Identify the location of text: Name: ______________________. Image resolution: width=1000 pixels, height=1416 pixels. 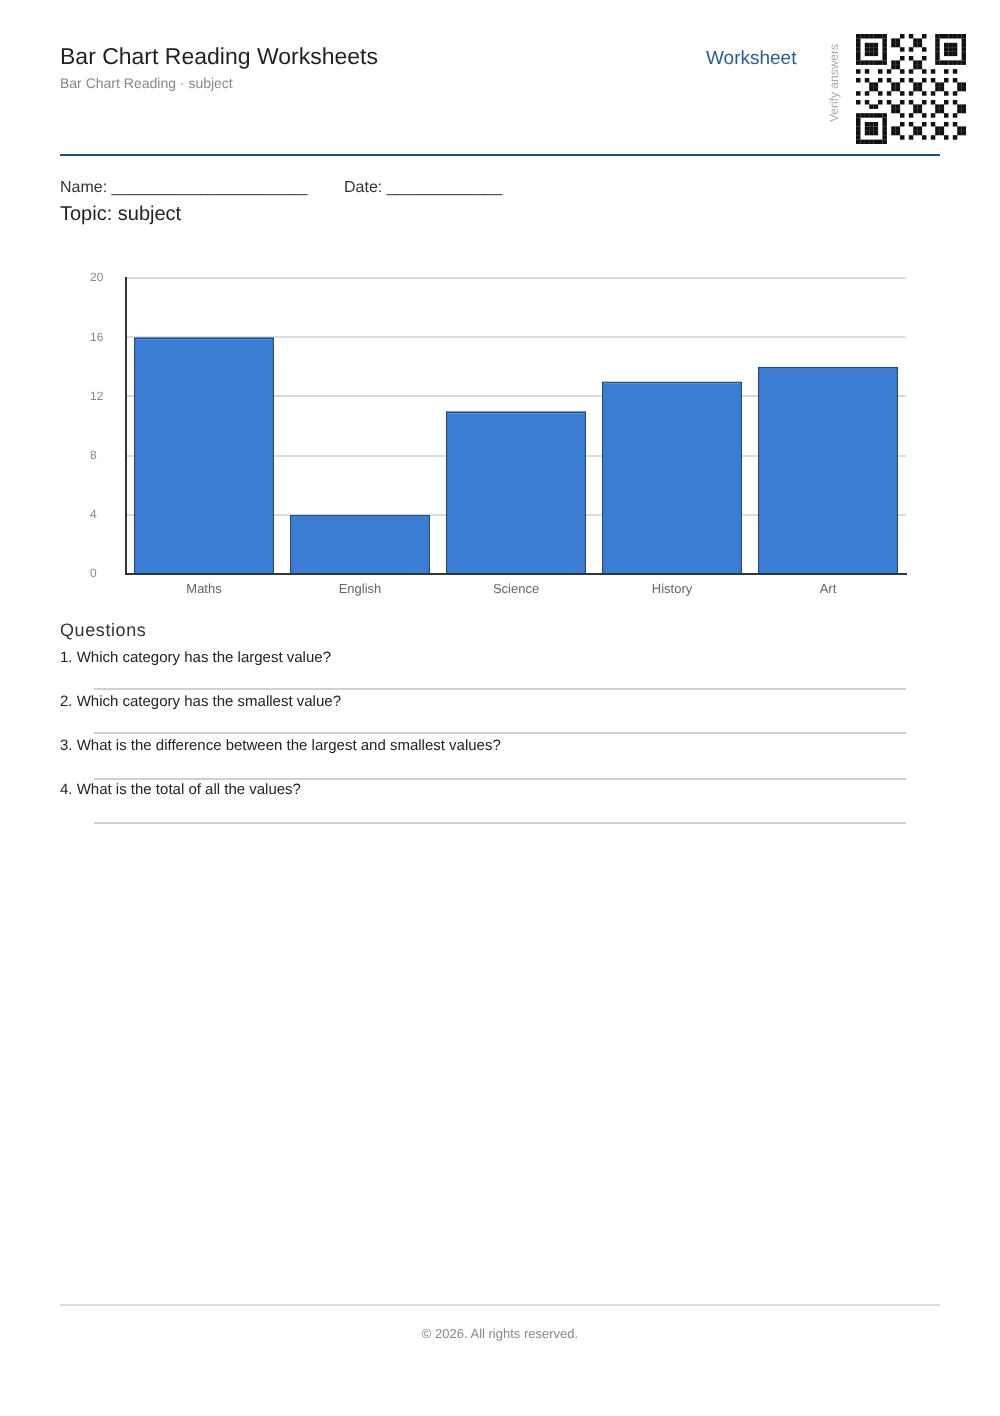
(184, 187).